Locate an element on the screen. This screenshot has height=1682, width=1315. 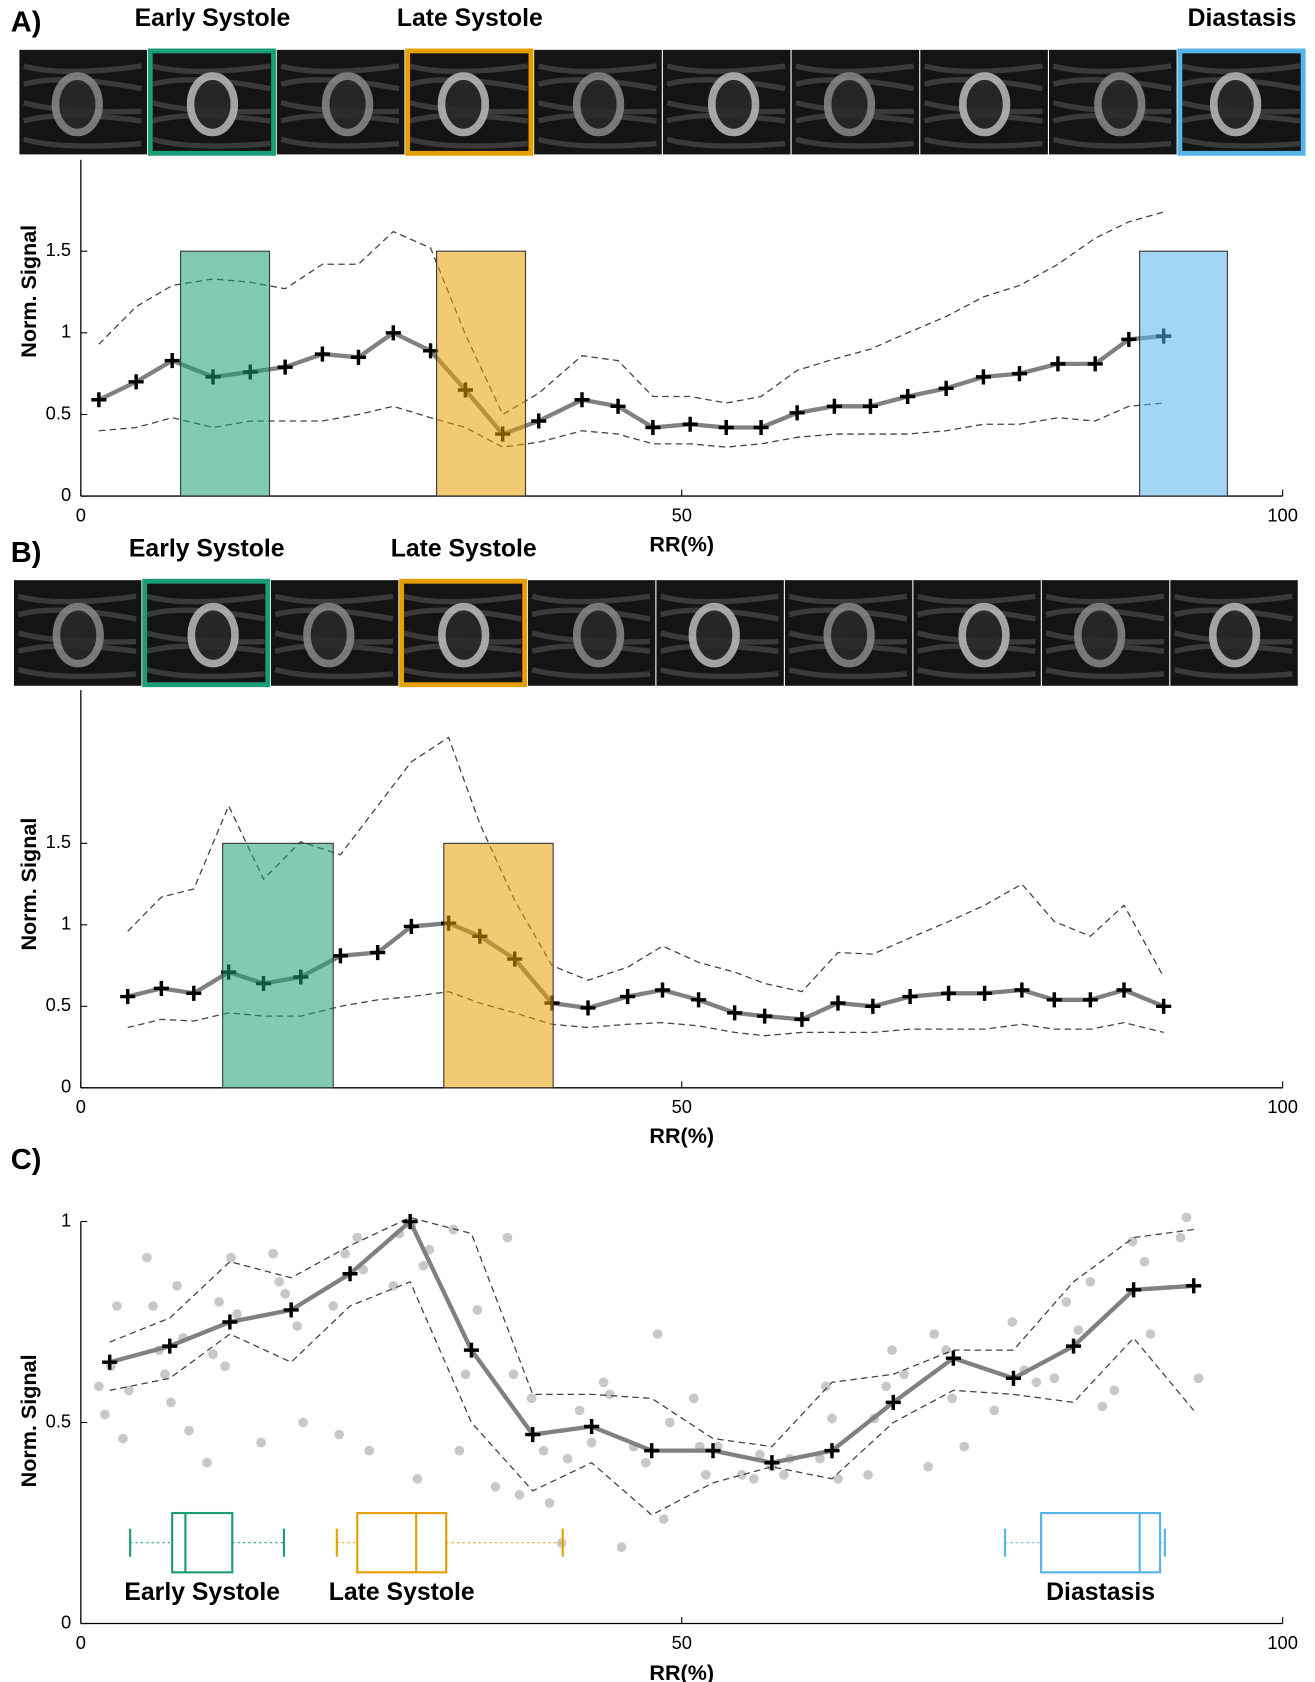
x-axis-label: RR(%) is located at coordinates (681, 1135).